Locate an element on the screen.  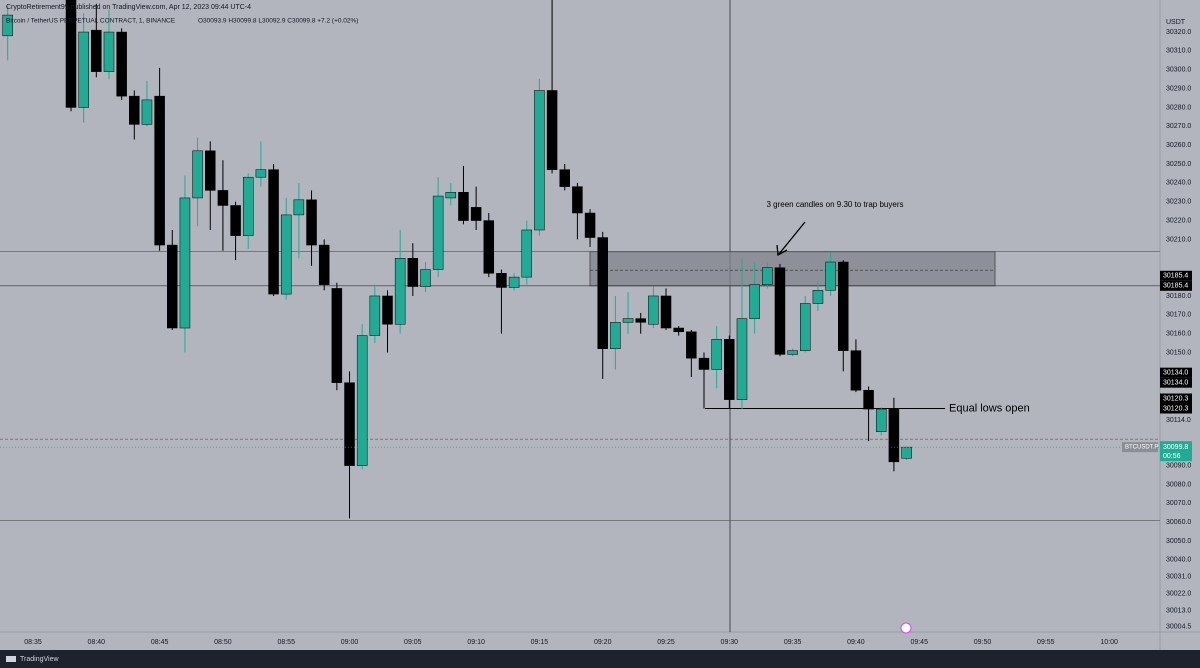
x-tick-label: 09:30 is located at coordinates (730, 642).